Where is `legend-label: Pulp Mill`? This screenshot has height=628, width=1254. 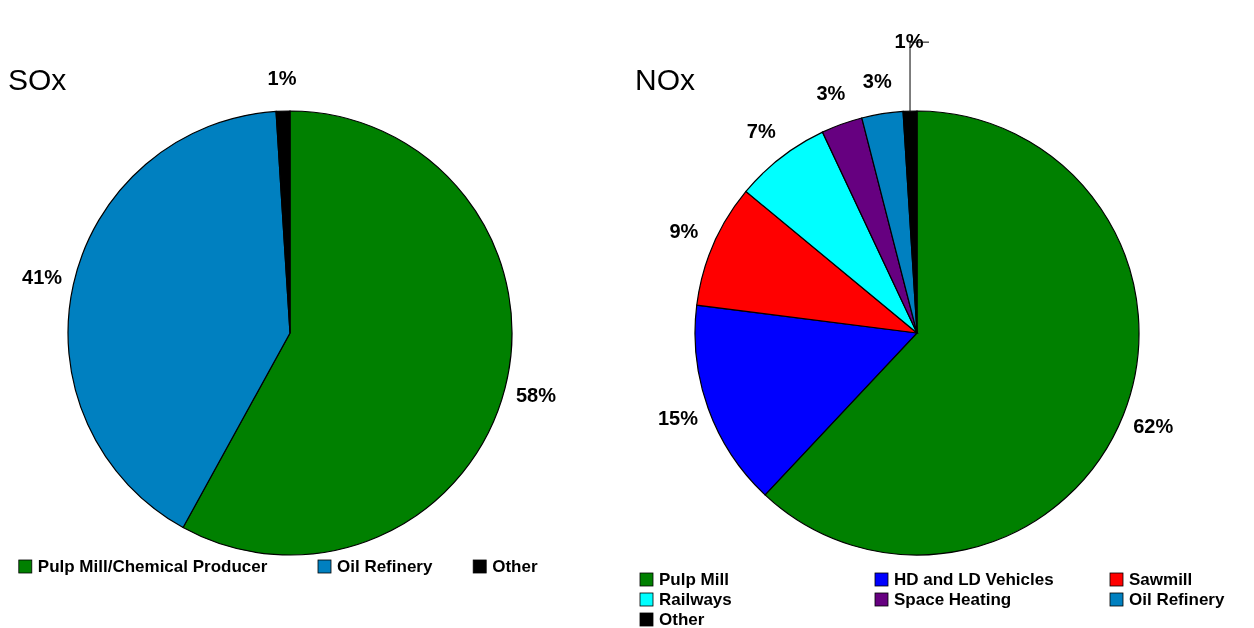 legend-label: Pulp Mill is located at coordinates (694, 579).